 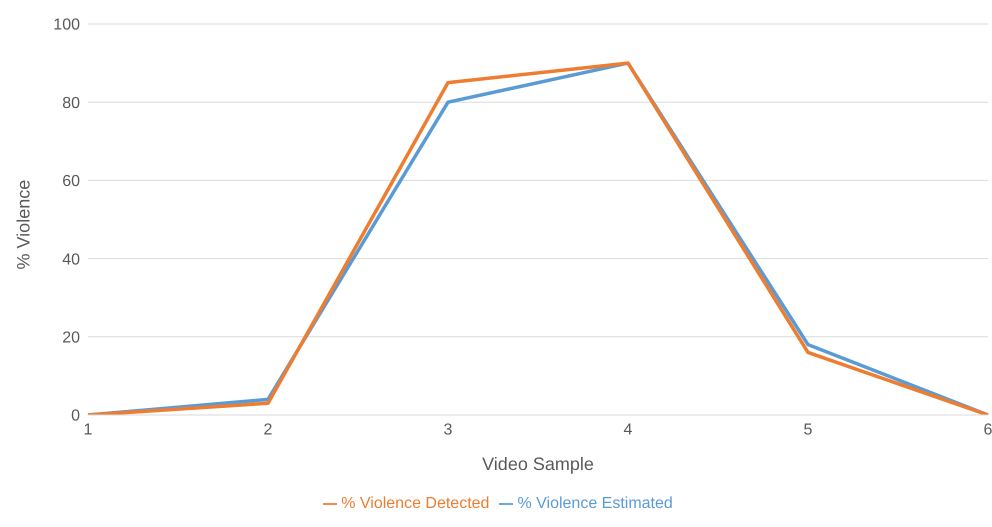 I want to click on x-tick-label: 2, so click(x=268, y=429).